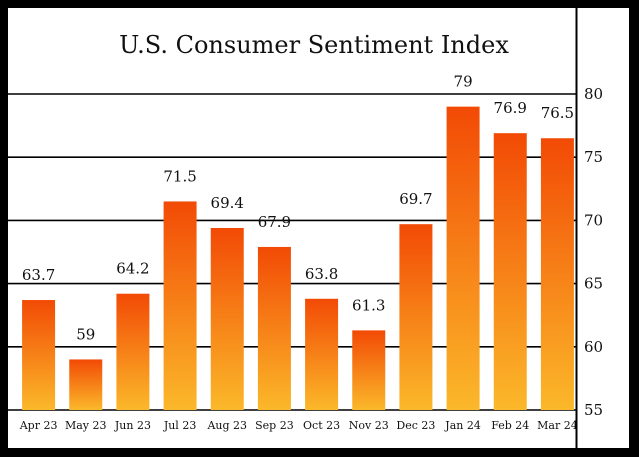  Describe the element at coordinates (593, 347) in the screenshot. I see `y-tick-label: 60` at that location.